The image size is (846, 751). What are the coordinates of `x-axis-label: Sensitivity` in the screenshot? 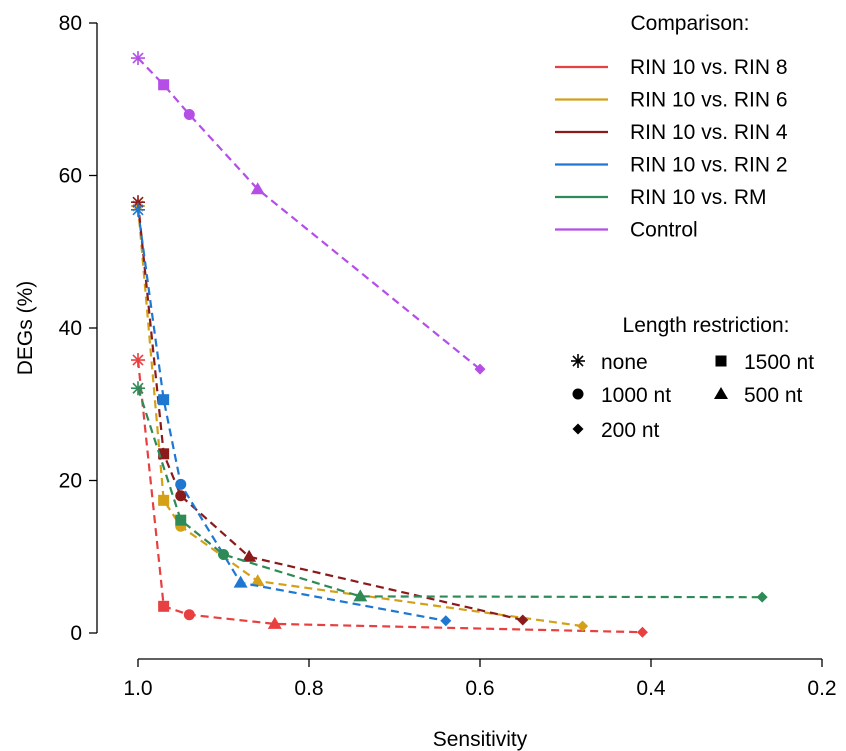 It's located at (480, 739).